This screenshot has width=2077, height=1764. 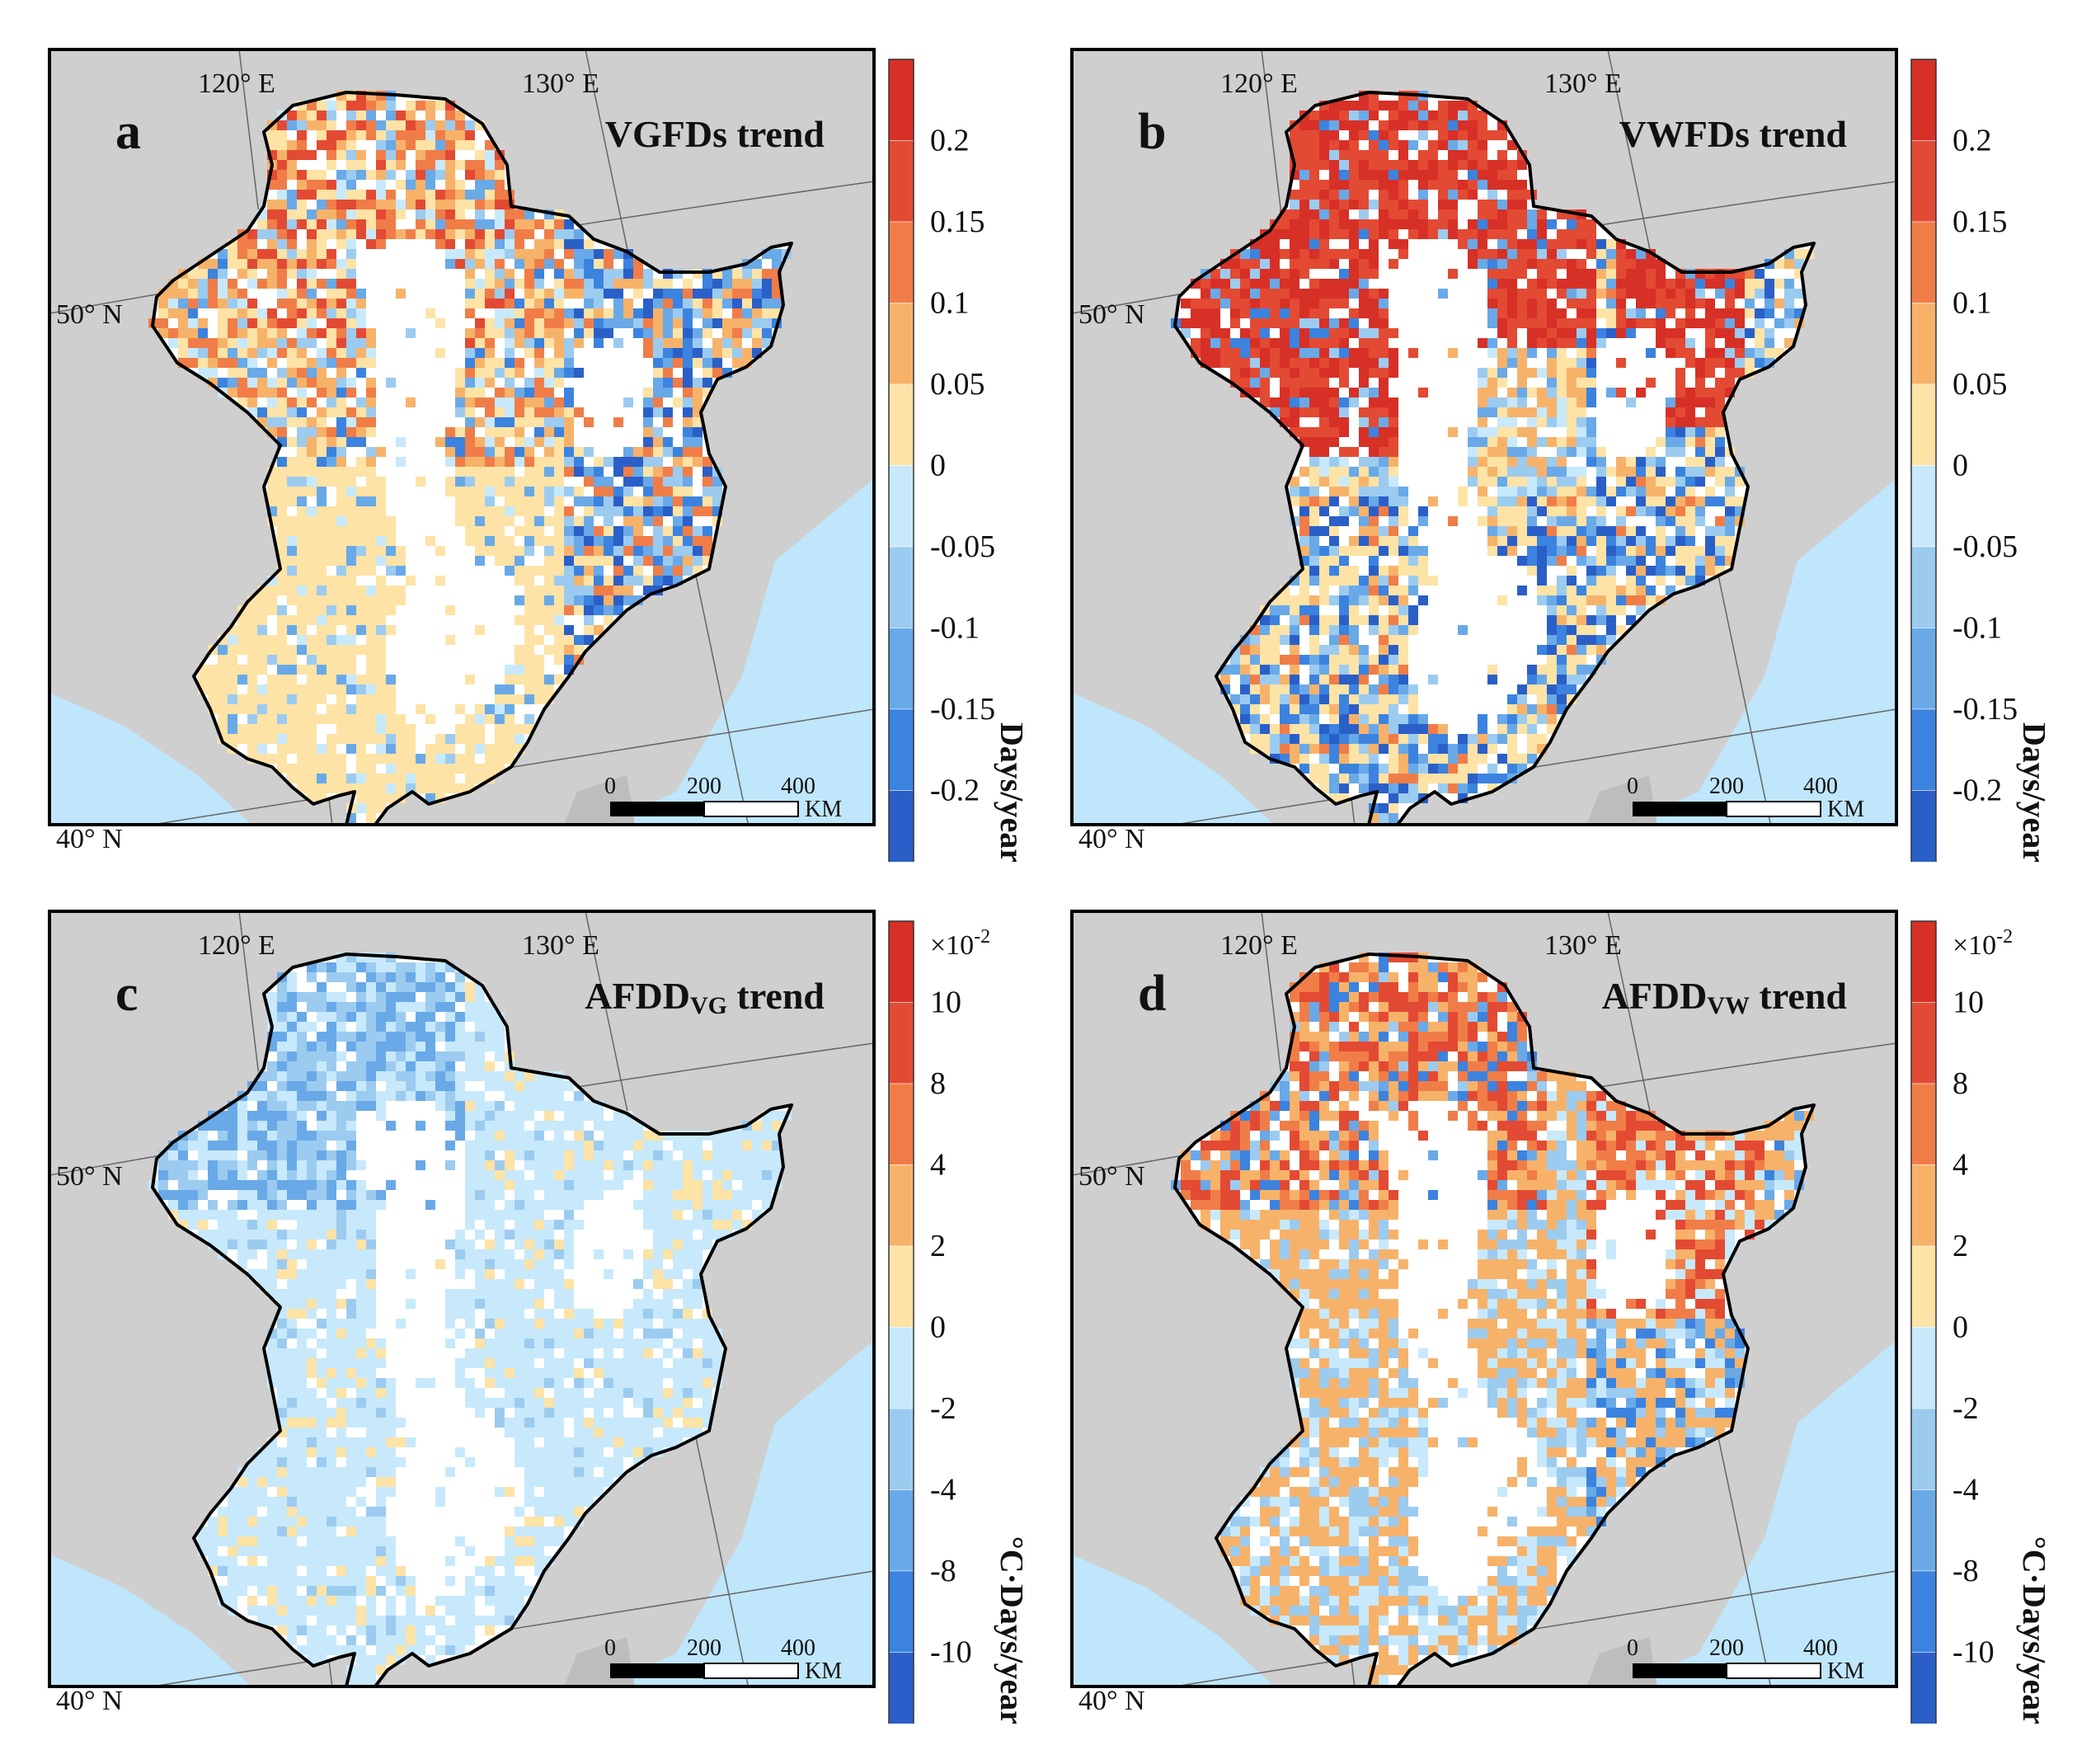 I want to click on colorbar-tick-label: 0.1, so click(x=1972, y=303).